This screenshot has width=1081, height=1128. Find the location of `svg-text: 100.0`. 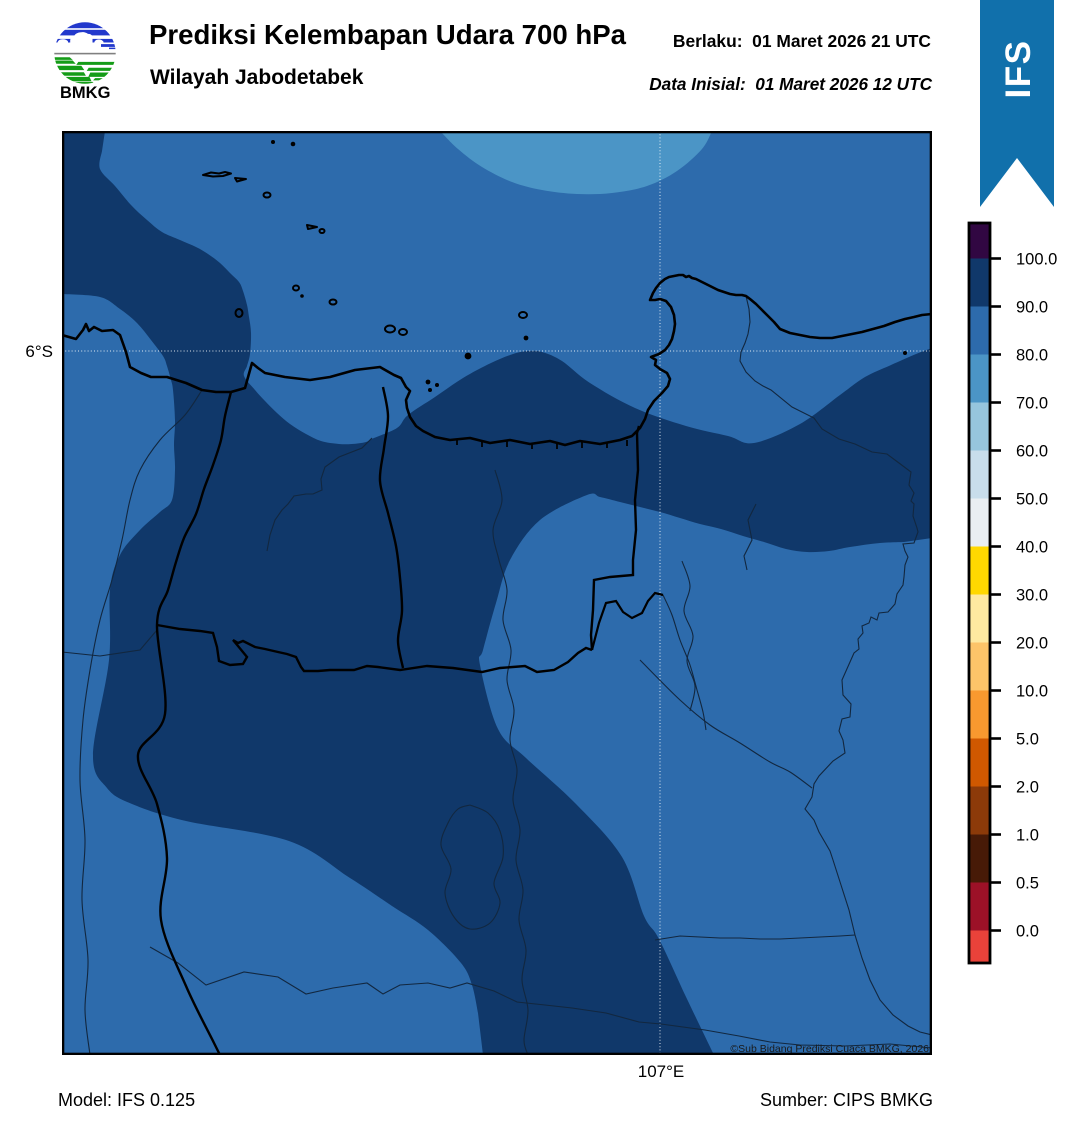

svg-text: 100.0 is located at coordinates (1036, 260).